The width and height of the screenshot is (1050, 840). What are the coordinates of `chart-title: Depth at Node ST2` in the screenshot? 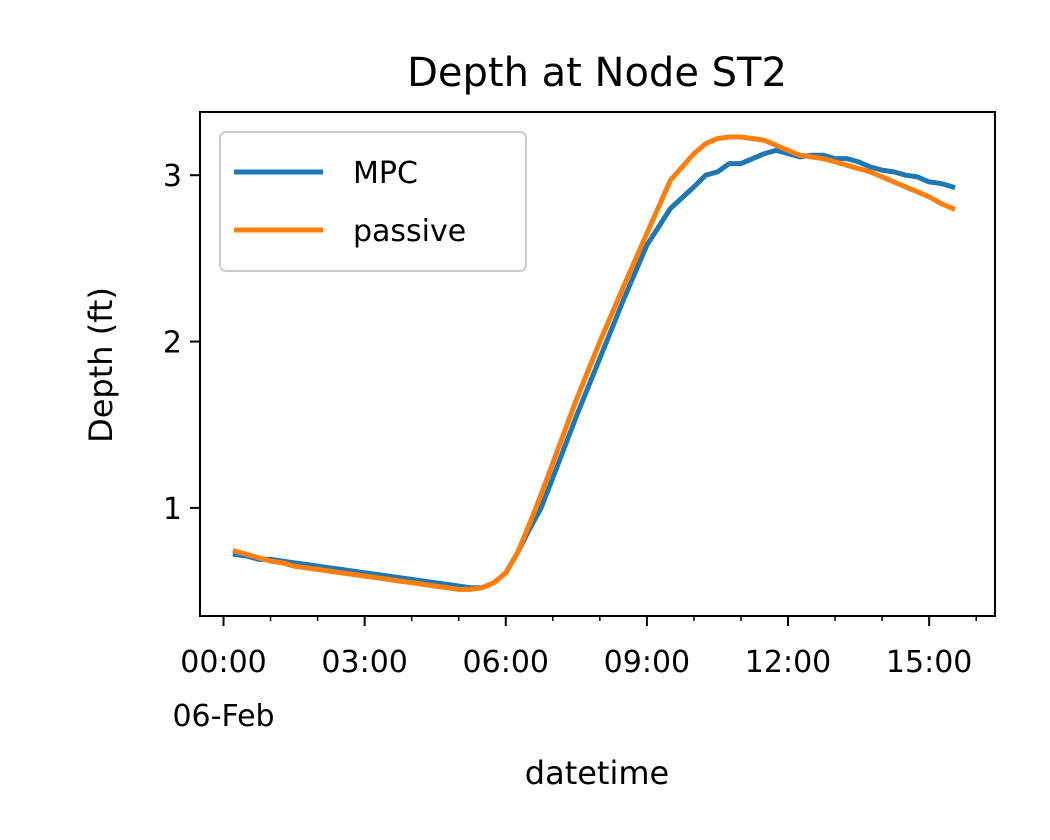 It's located at (597, 73).